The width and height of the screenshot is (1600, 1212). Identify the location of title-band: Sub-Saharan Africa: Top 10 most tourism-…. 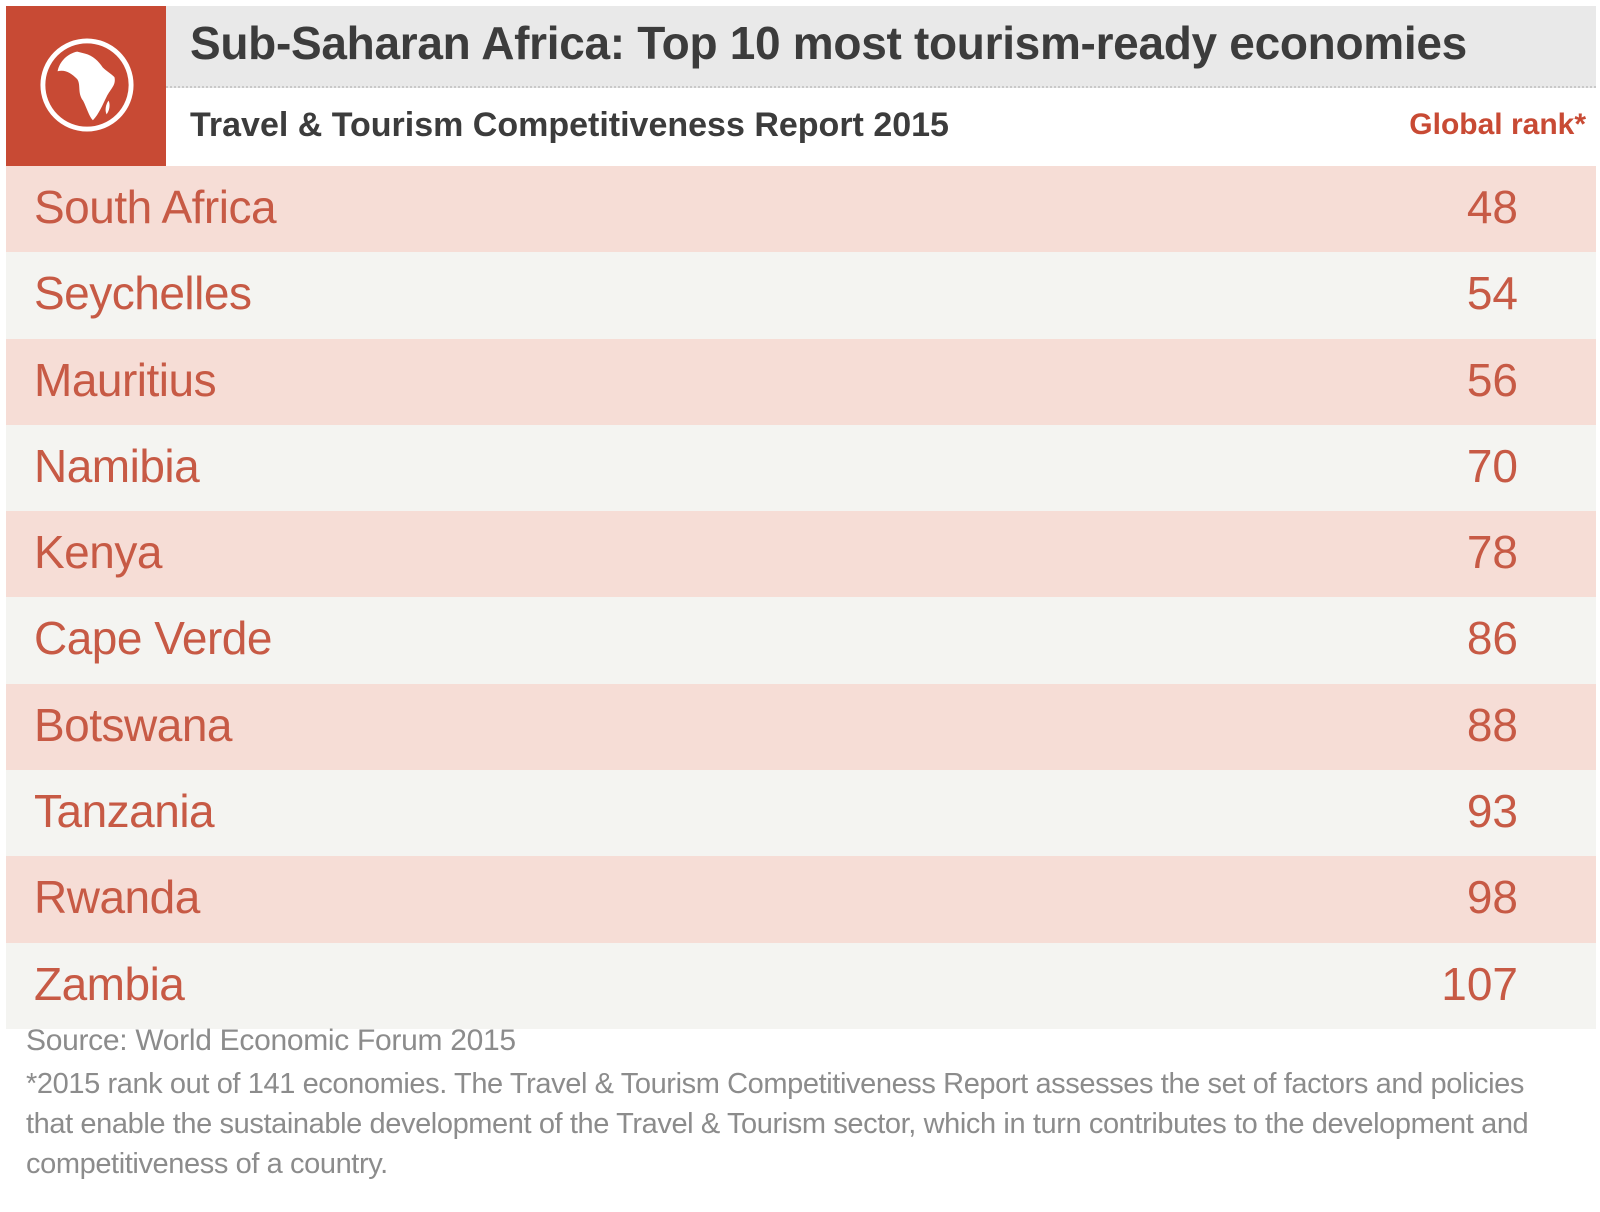
(881, 47).